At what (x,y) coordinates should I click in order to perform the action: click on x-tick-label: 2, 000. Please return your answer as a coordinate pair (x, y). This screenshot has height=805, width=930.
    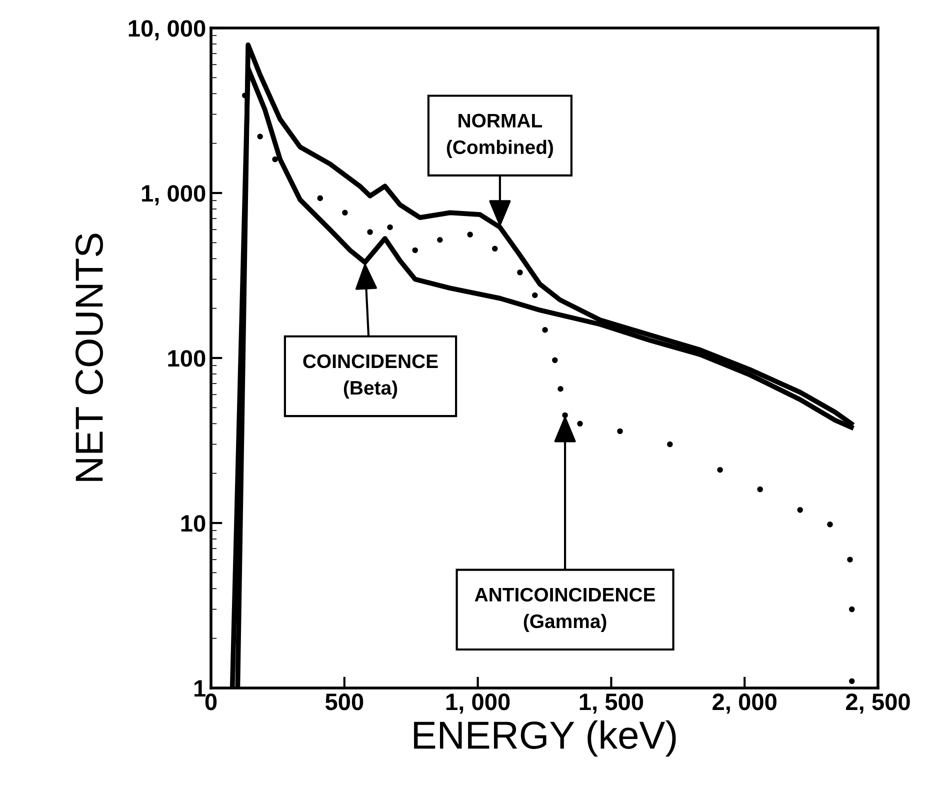
    Looking at the image, I should click on (744, 703).